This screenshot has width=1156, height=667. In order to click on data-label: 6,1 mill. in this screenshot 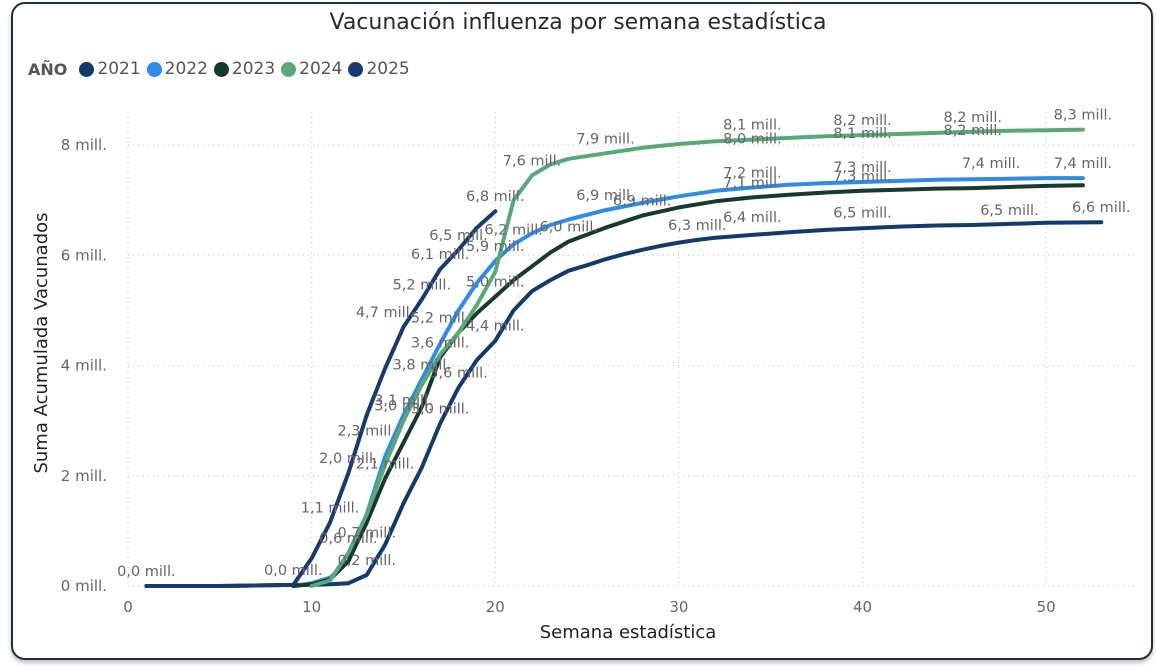, I will do `click(440, 255)`.